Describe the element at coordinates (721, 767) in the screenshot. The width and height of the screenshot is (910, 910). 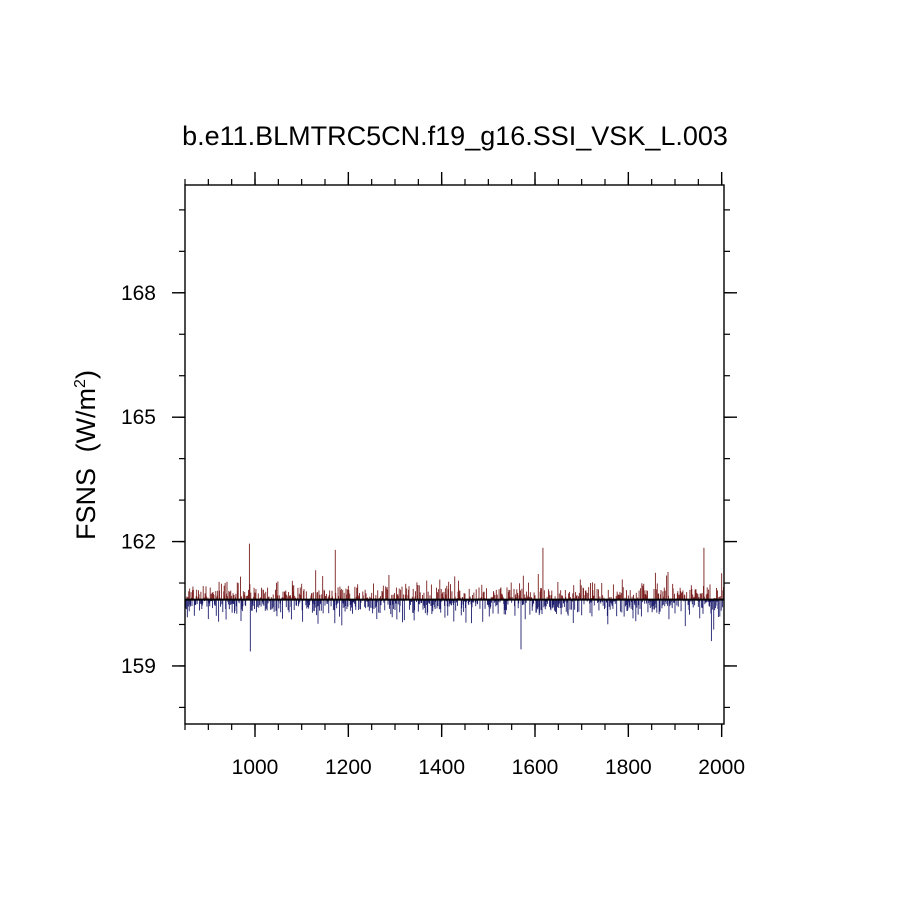
I see `x-tick-label: 2000` at that location.